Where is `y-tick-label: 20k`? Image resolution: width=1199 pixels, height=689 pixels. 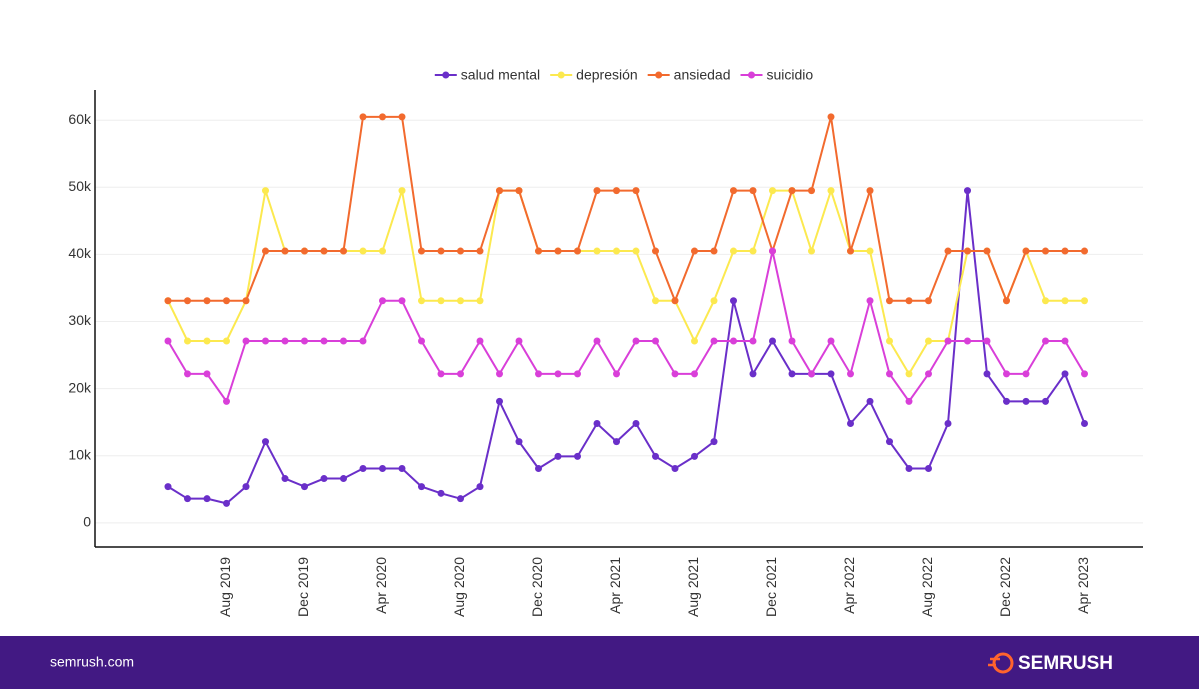 y-tick-label: 20k is located at coordinates (80, 387).